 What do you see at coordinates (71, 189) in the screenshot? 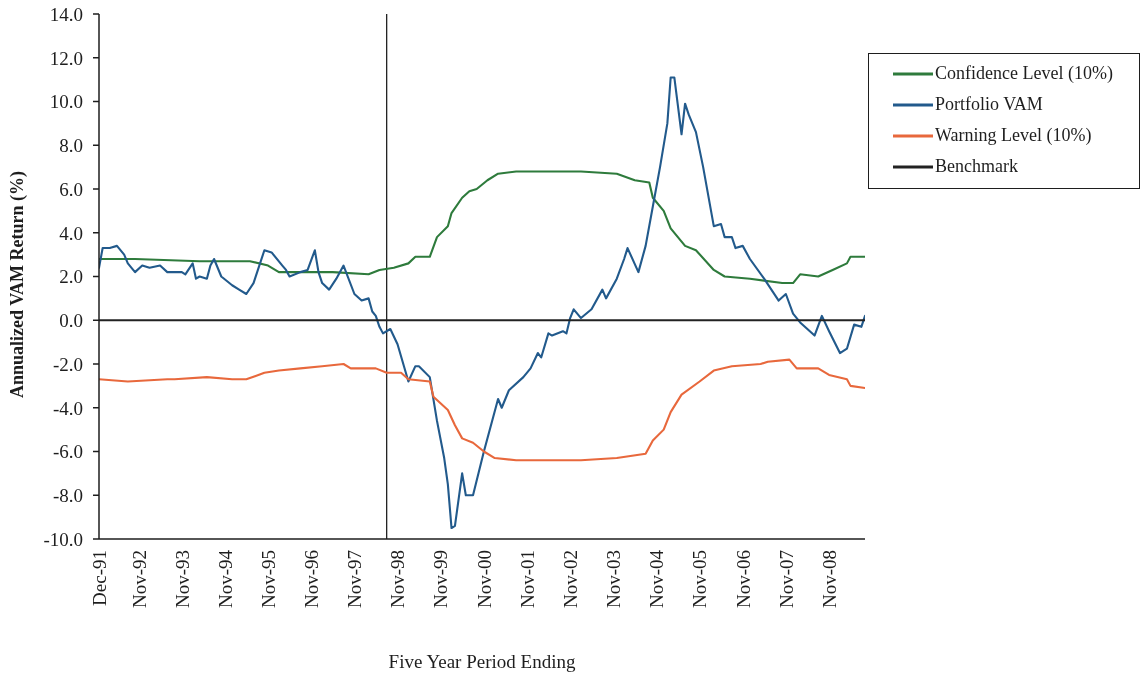
I see `y-tick-label: 6.0` at bounding box center [71, 189].